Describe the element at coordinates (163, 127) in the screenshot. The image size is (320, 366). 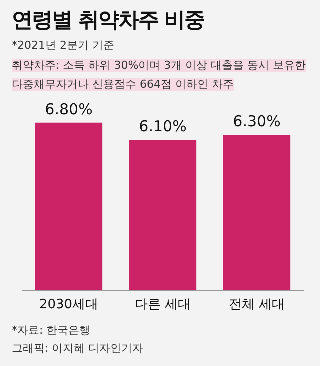
I see `data-label: 6.10%` at that location.